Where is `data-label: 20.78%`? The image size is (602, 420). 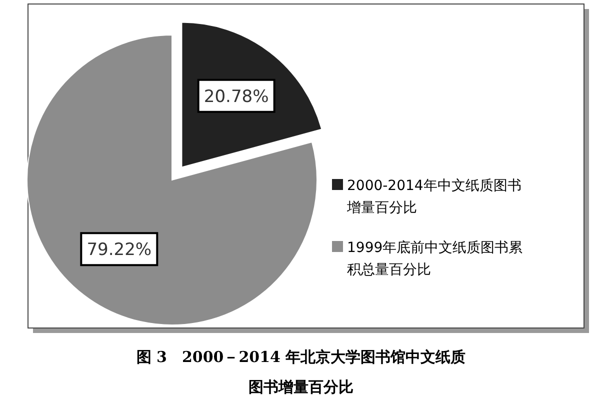
data-label: 20.78% is located at coordinates (236, 96).